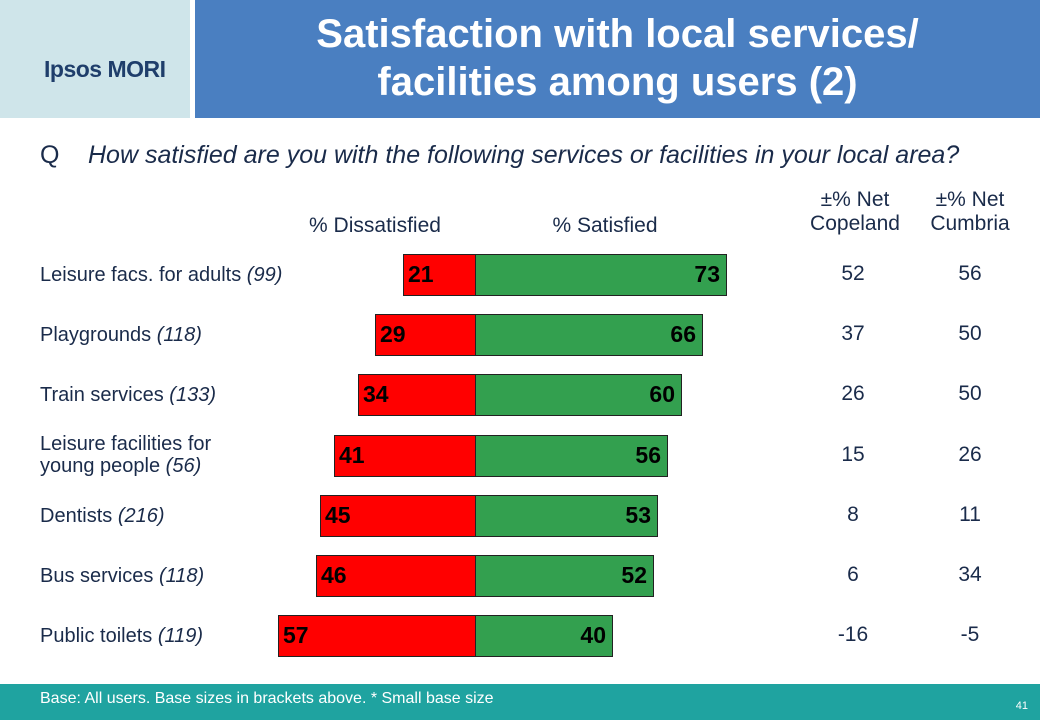  I want to click on net-cumbria-value: 26, so click(970, 454).